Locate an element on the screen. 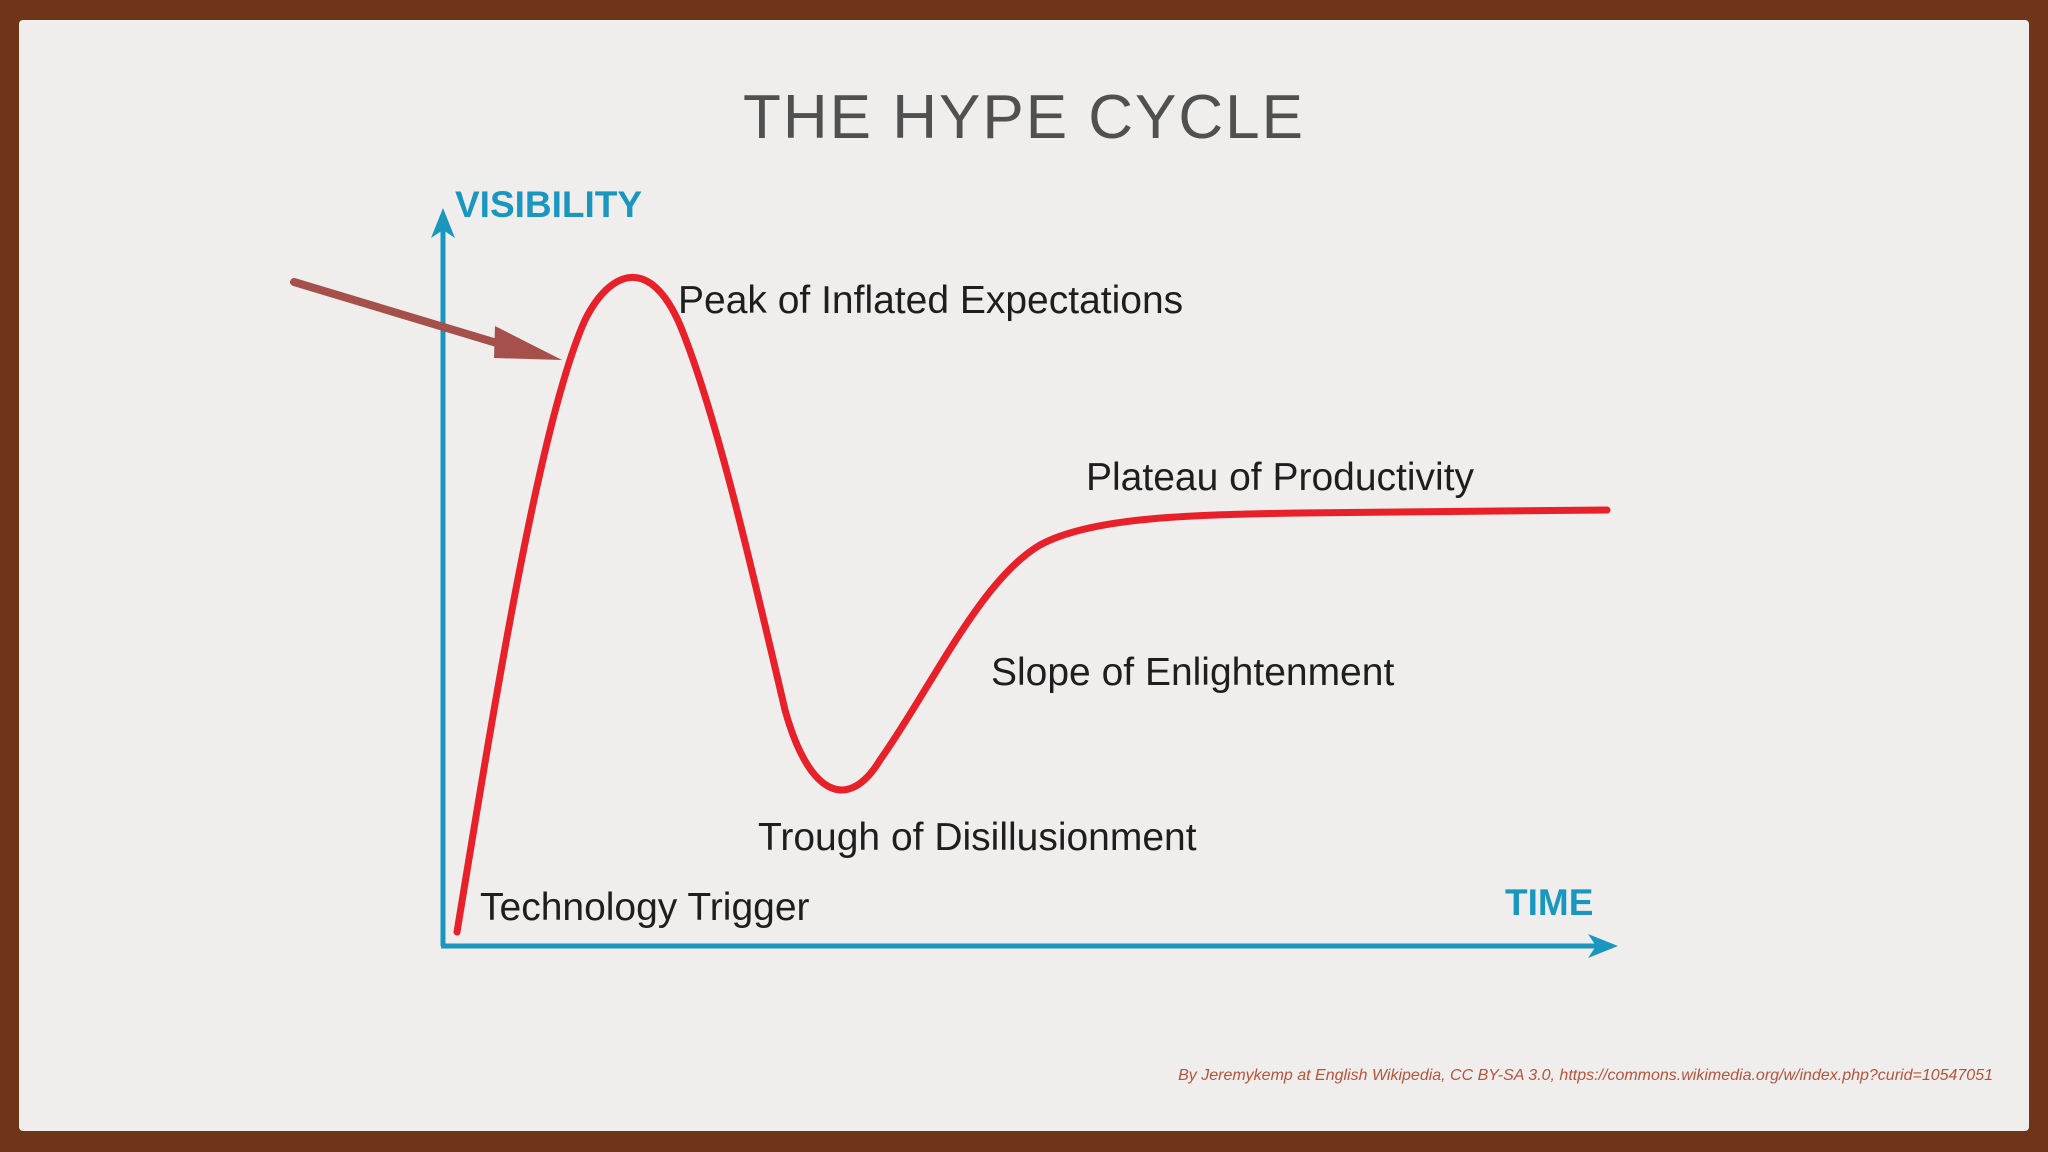 Image resolution: width=2048 pixels, height=1152 pixels. pointer-arrowhead is located at coordinates (528, 343).